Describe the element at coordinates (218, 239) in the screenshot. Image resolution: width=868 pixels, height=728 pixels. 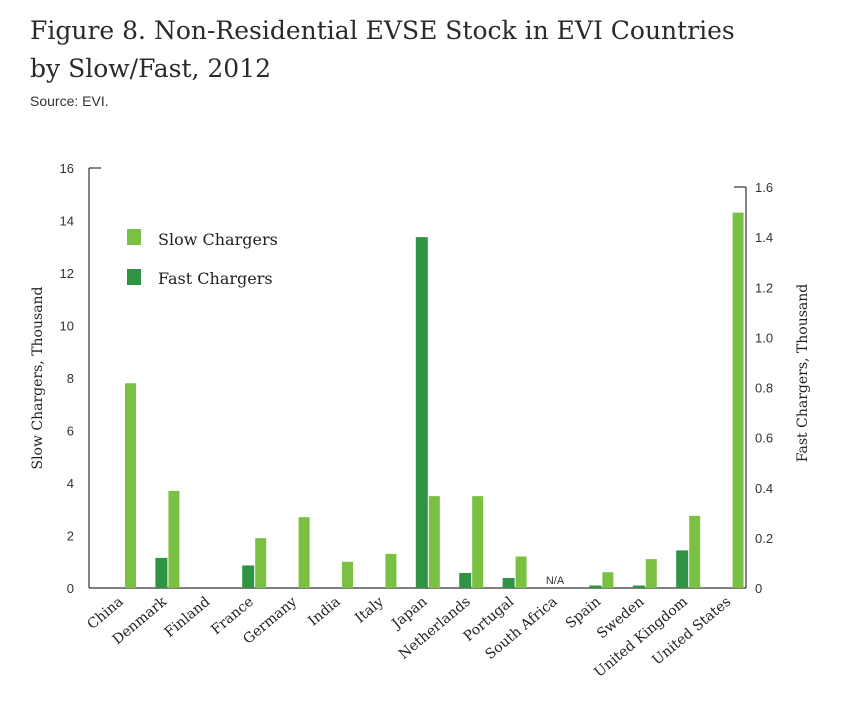
I see `legend-label-slow: Slow Chargers` at that location.